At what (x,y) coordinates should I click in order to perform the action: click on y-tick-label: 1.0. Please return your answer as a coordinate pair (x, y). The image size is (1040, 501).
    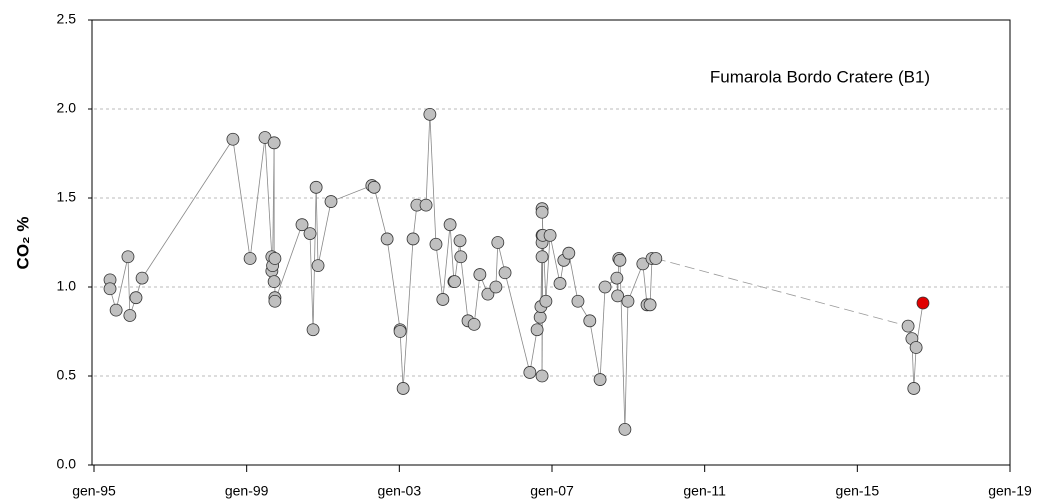
    Looking at the image, I should click on (67, 286).